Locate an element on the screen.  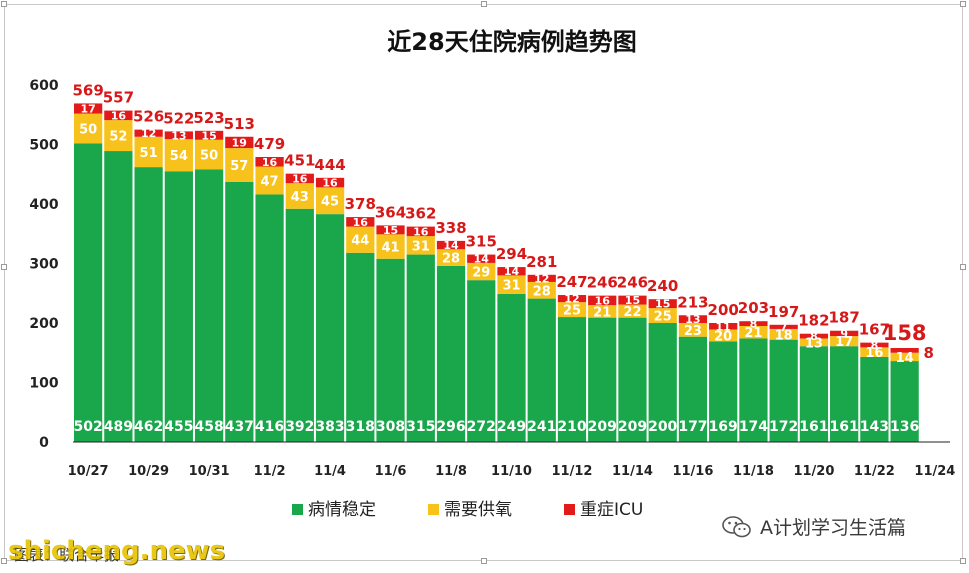
data-label-total: 240 is located at coordinates (662, 286).